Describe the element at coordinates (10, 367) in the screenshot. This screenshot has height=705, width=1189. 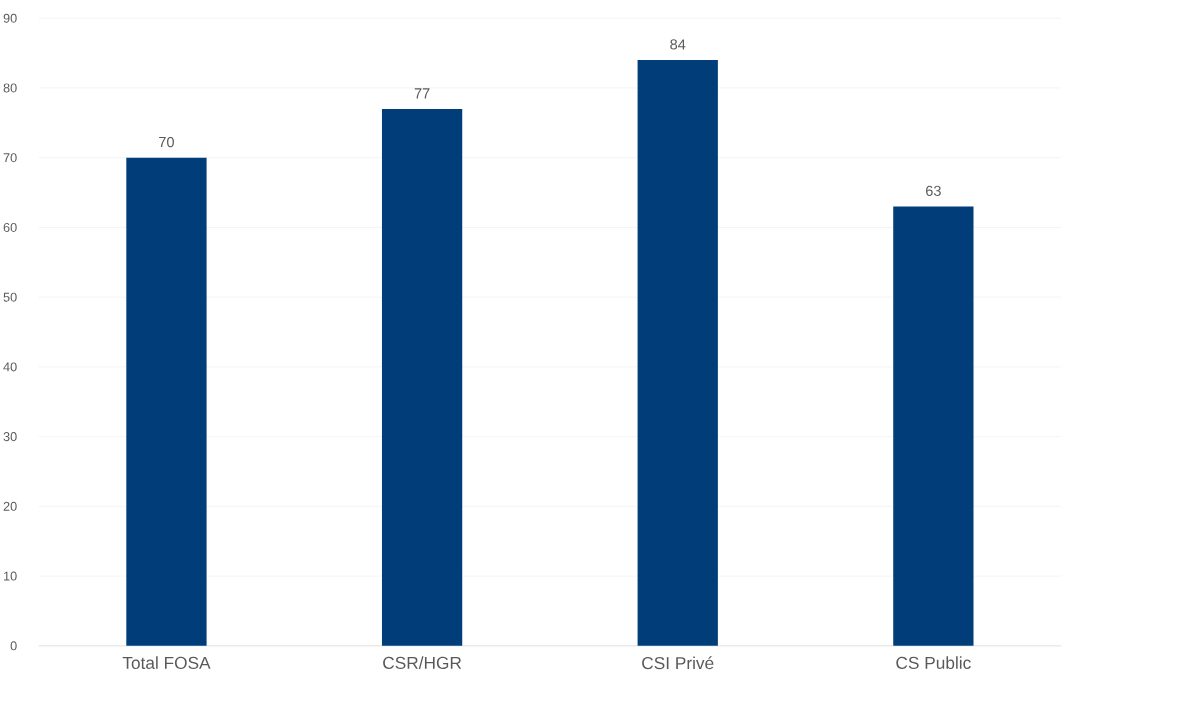
I see `y-tick-label: 40` at that location.